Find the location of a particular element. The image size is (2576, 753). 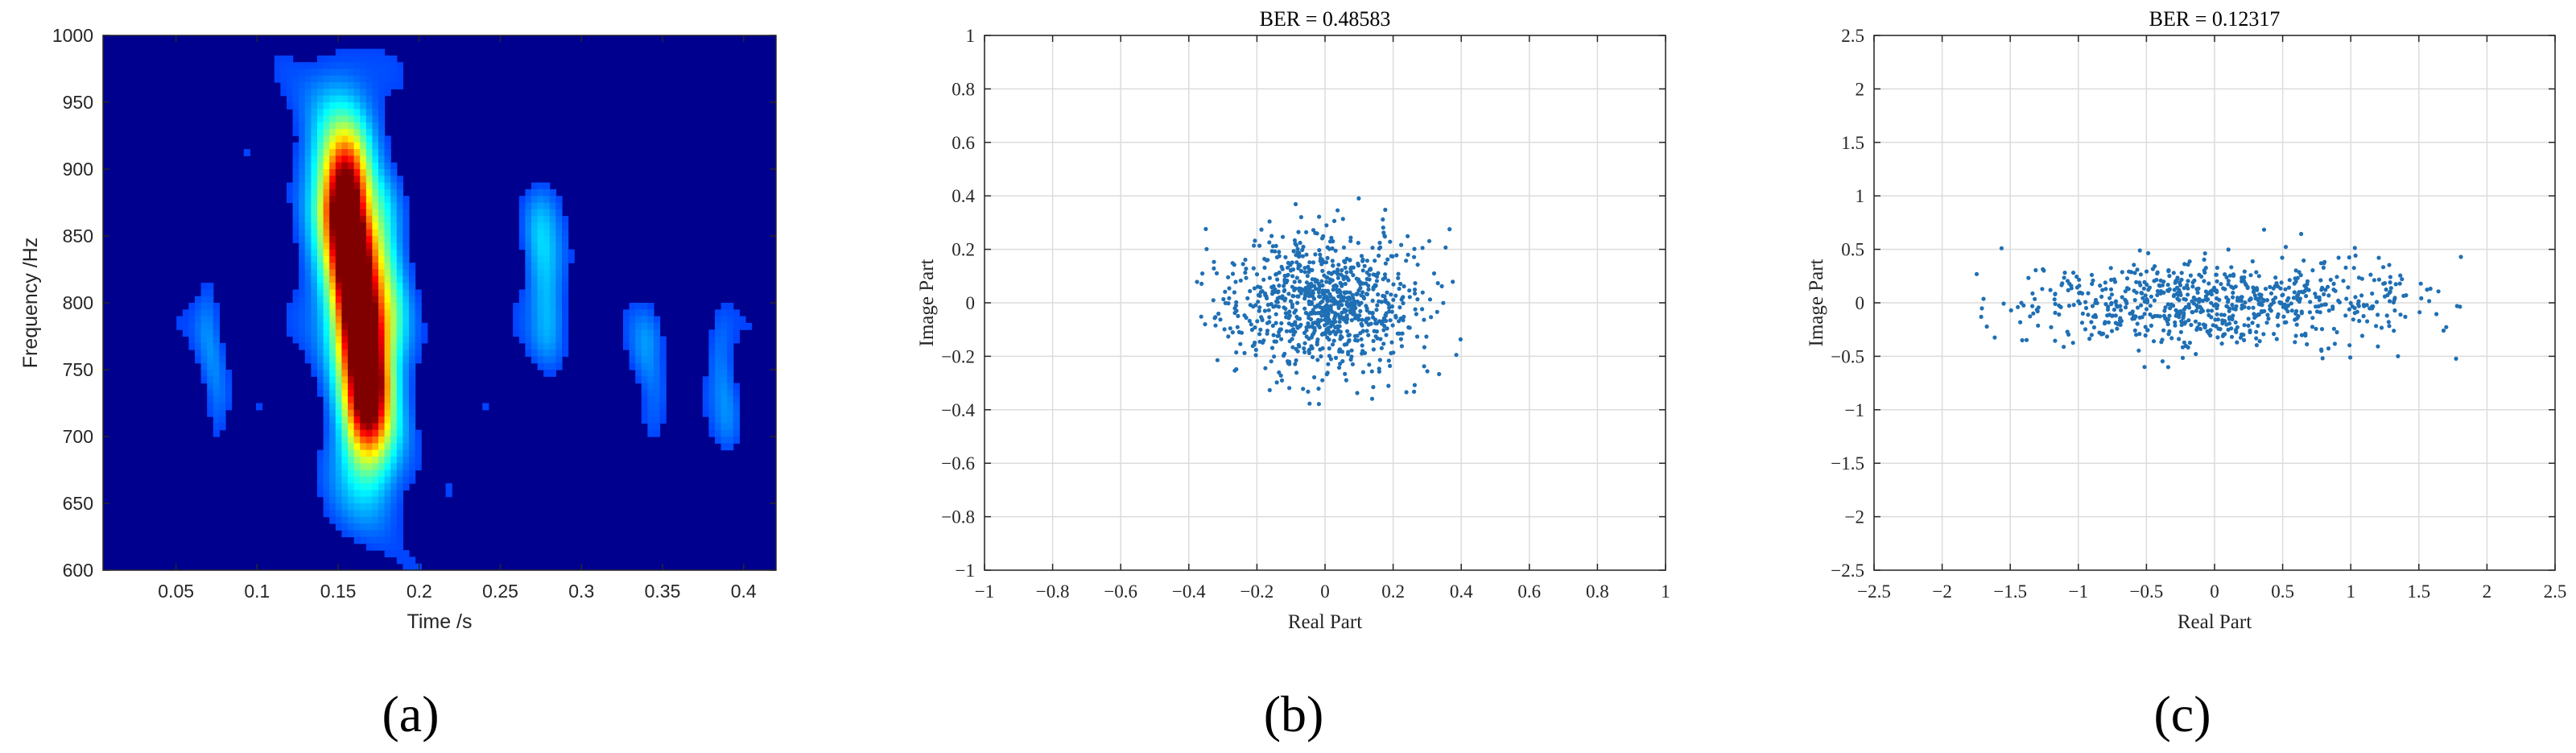

x-tick-label: 0 is located at coordinates (2214, 591).